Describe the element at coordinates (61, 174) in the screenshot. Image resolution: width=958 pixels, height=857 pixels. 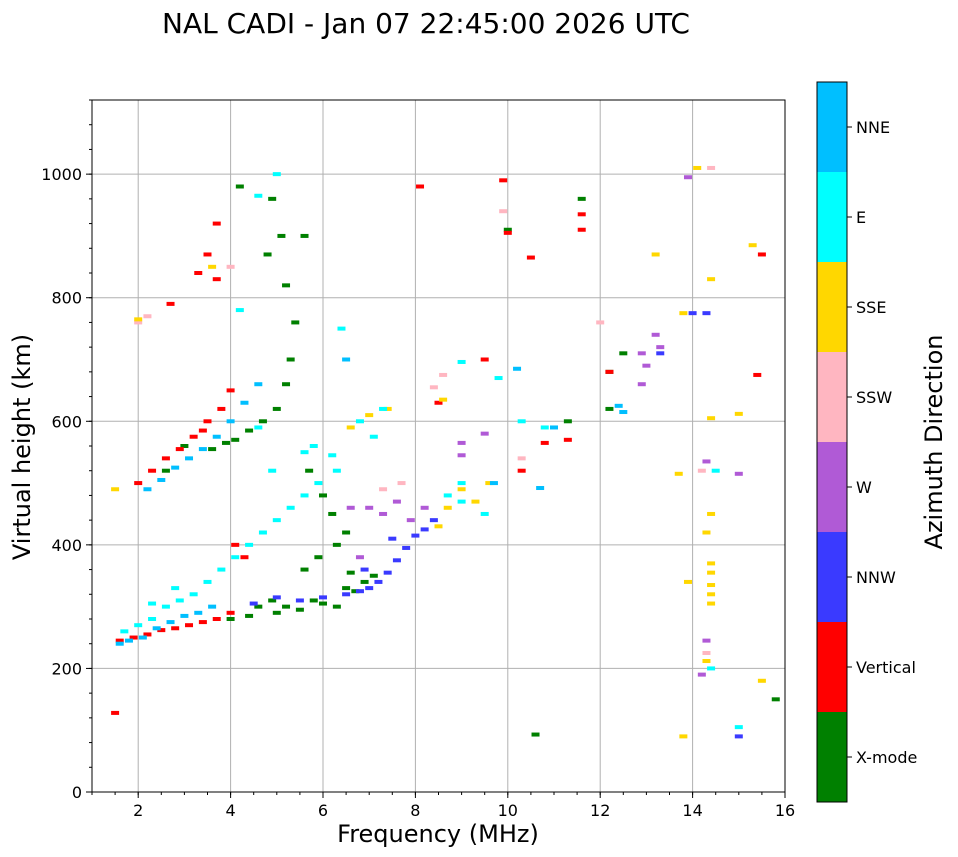
I see `y-tick-label: 1000` at that location.